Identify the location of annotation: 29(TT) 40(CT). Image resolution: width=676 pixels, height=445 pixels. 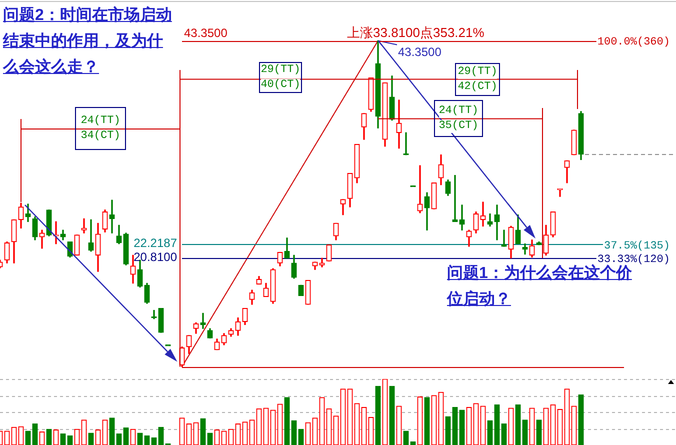
(280, 78).